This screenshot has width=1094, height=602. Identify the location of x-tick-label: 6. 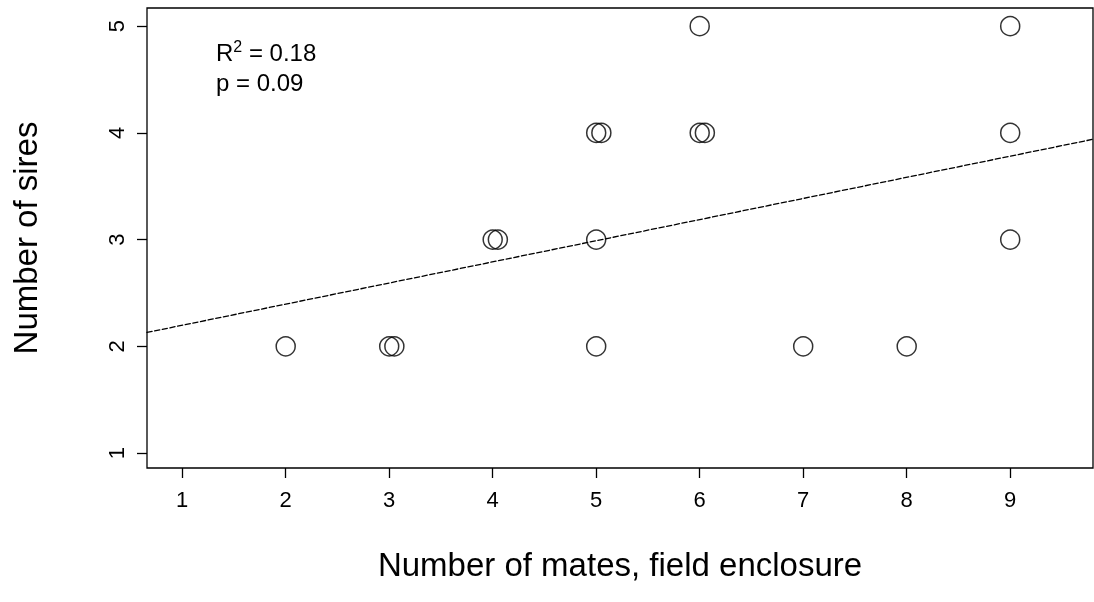
(699, 499).